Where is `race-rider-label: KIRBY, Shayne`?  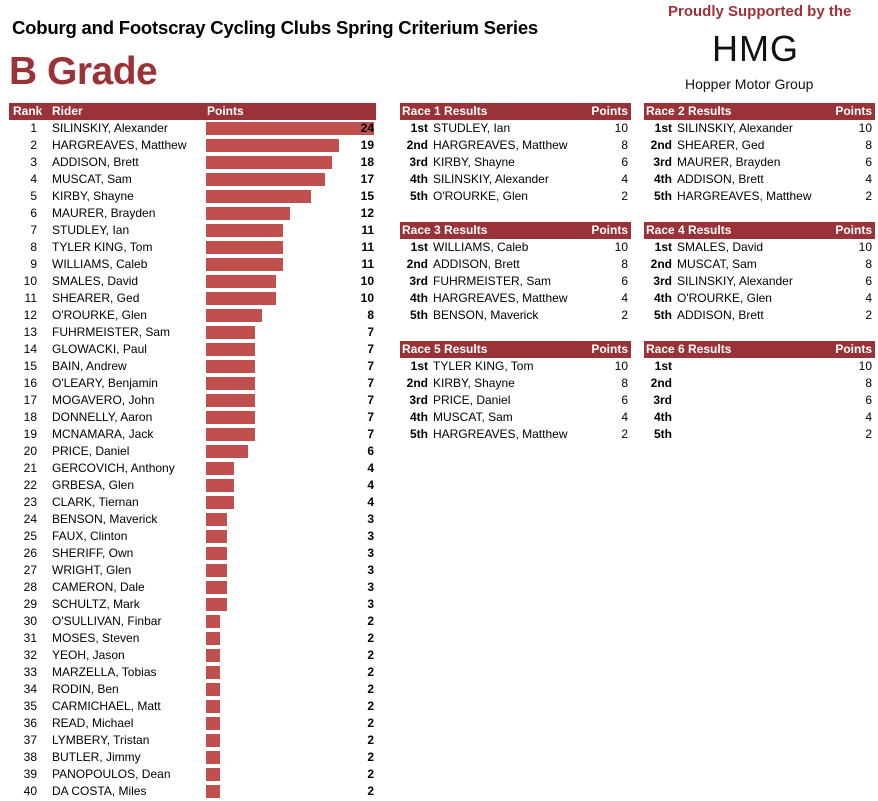
race-rider-label: KIRBY, Shayne is located at coordinates (474, 383).